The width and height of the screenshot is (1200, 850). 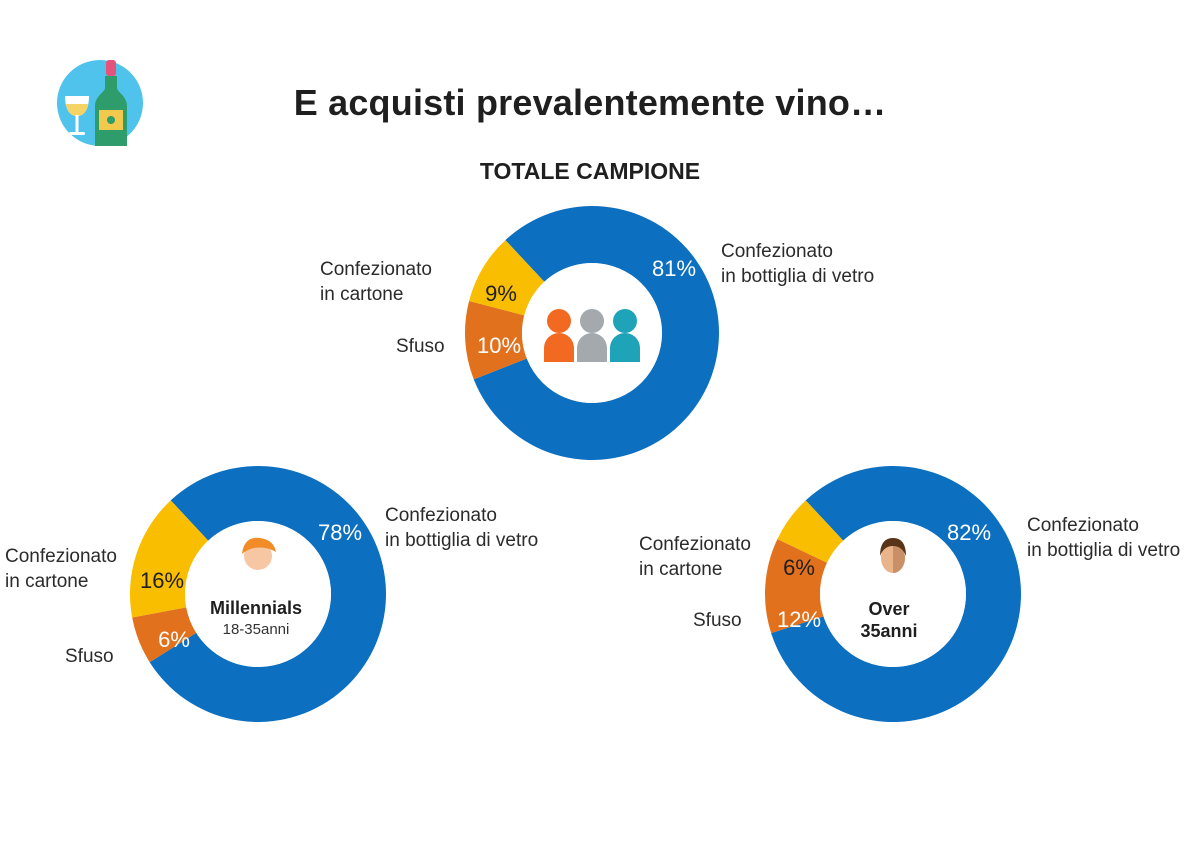 I want to click on label-vetro-totale: Confezionato in bottiglia di vetro, so click(x=797, y=264).